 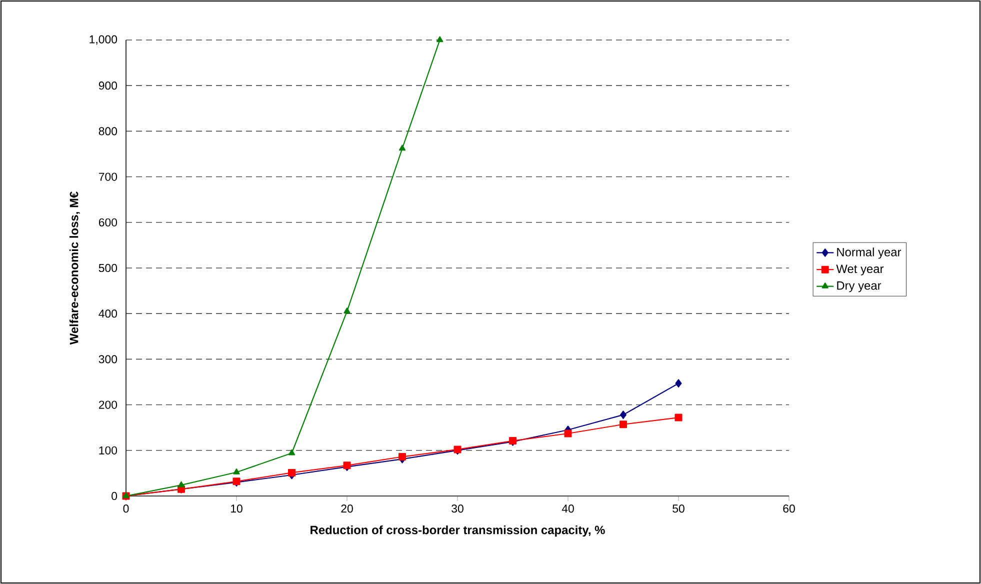 What do you see at coordinates (859, 286) in the screenshot?
I see `legend-label: Dry year` at bounding box center [859, 286].